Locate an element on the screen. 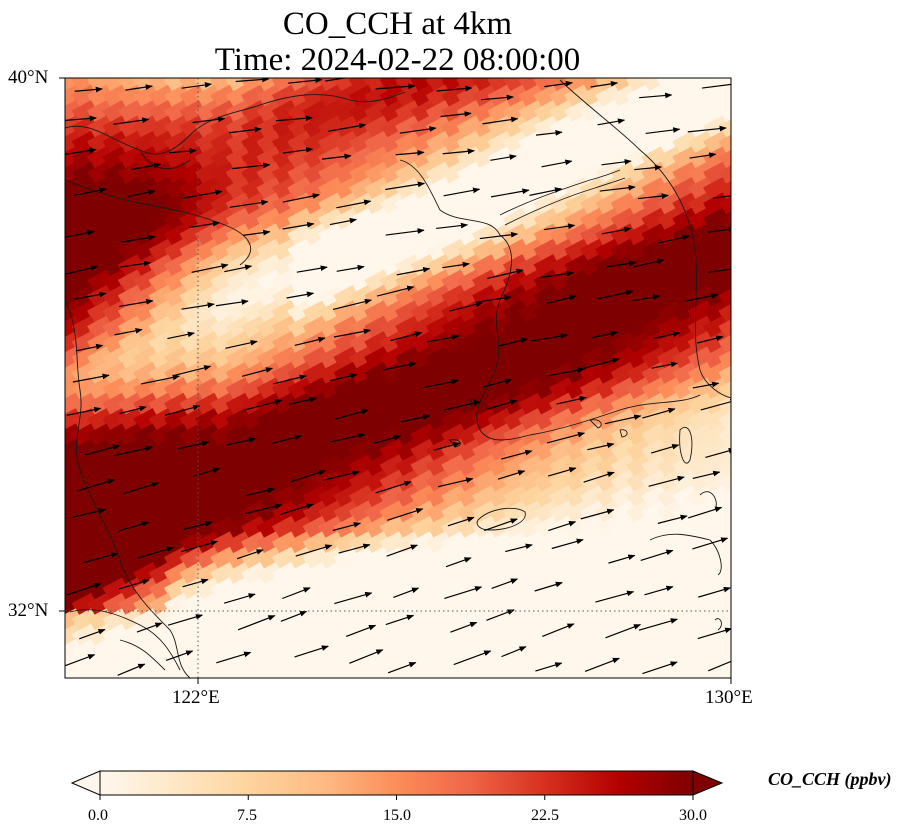  colorbar-tick-label: 7.5 is located at coordinates (247, 815).